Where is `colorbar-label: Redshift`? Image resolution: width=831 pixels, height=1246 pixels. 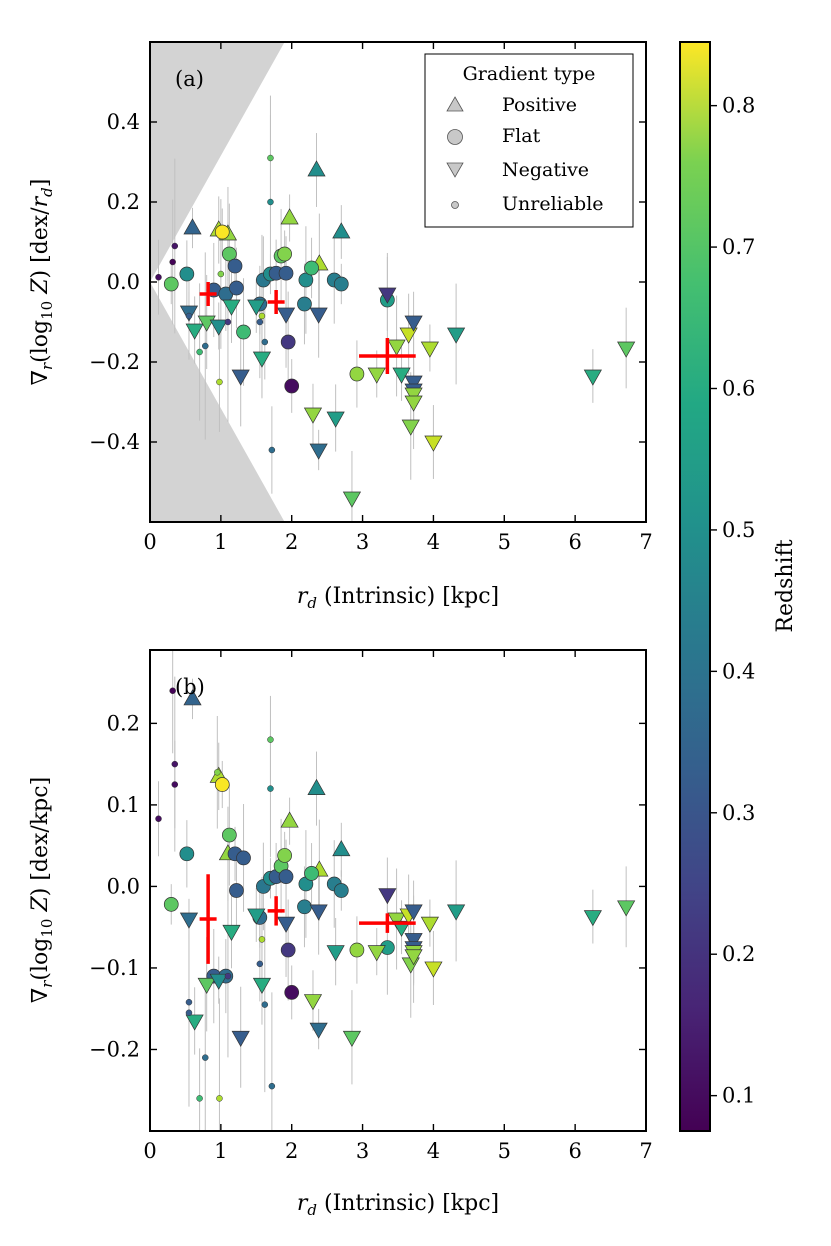
colorbar-label: Redshift is located at coordinates (785, 585).